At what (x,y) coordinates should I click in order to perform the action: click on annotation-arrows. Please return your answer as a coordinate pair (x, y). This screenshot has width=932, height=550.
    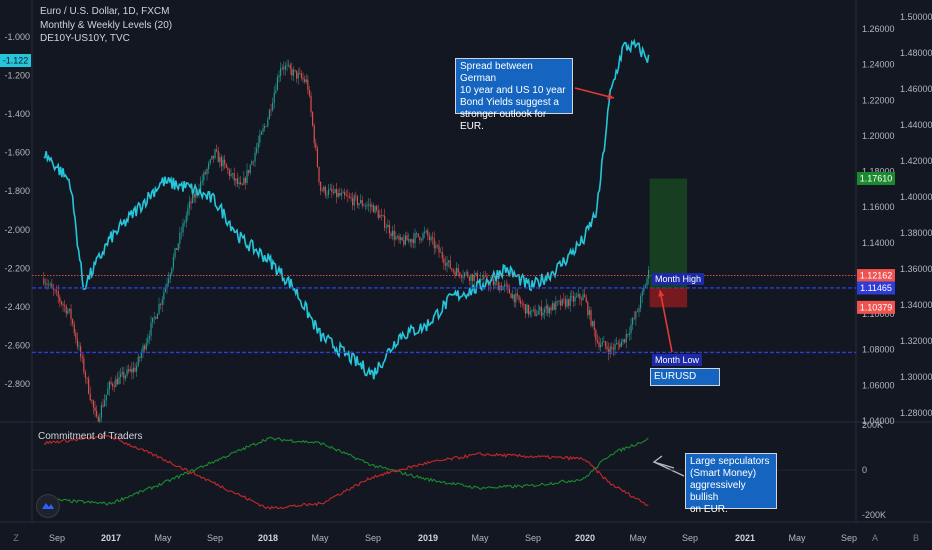
    Looking at the image, I should click on (629, 282).